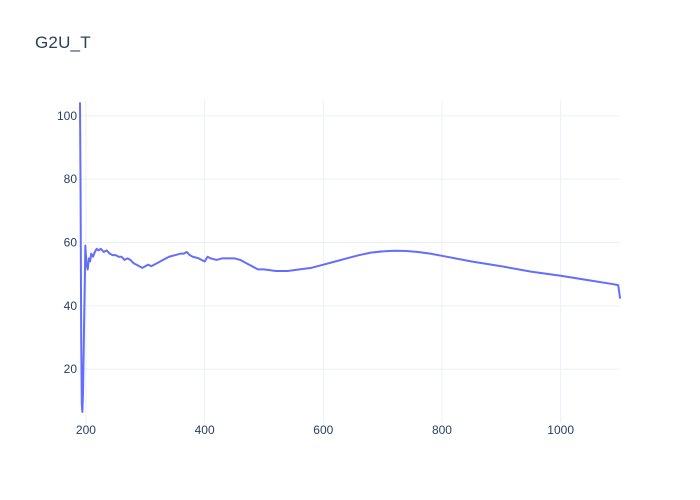 The height and width of the screenshot is (500, 700). Describe the element at coordinates (323, 430) in the screenshot. I see `x-tick-label: 600` at that location.